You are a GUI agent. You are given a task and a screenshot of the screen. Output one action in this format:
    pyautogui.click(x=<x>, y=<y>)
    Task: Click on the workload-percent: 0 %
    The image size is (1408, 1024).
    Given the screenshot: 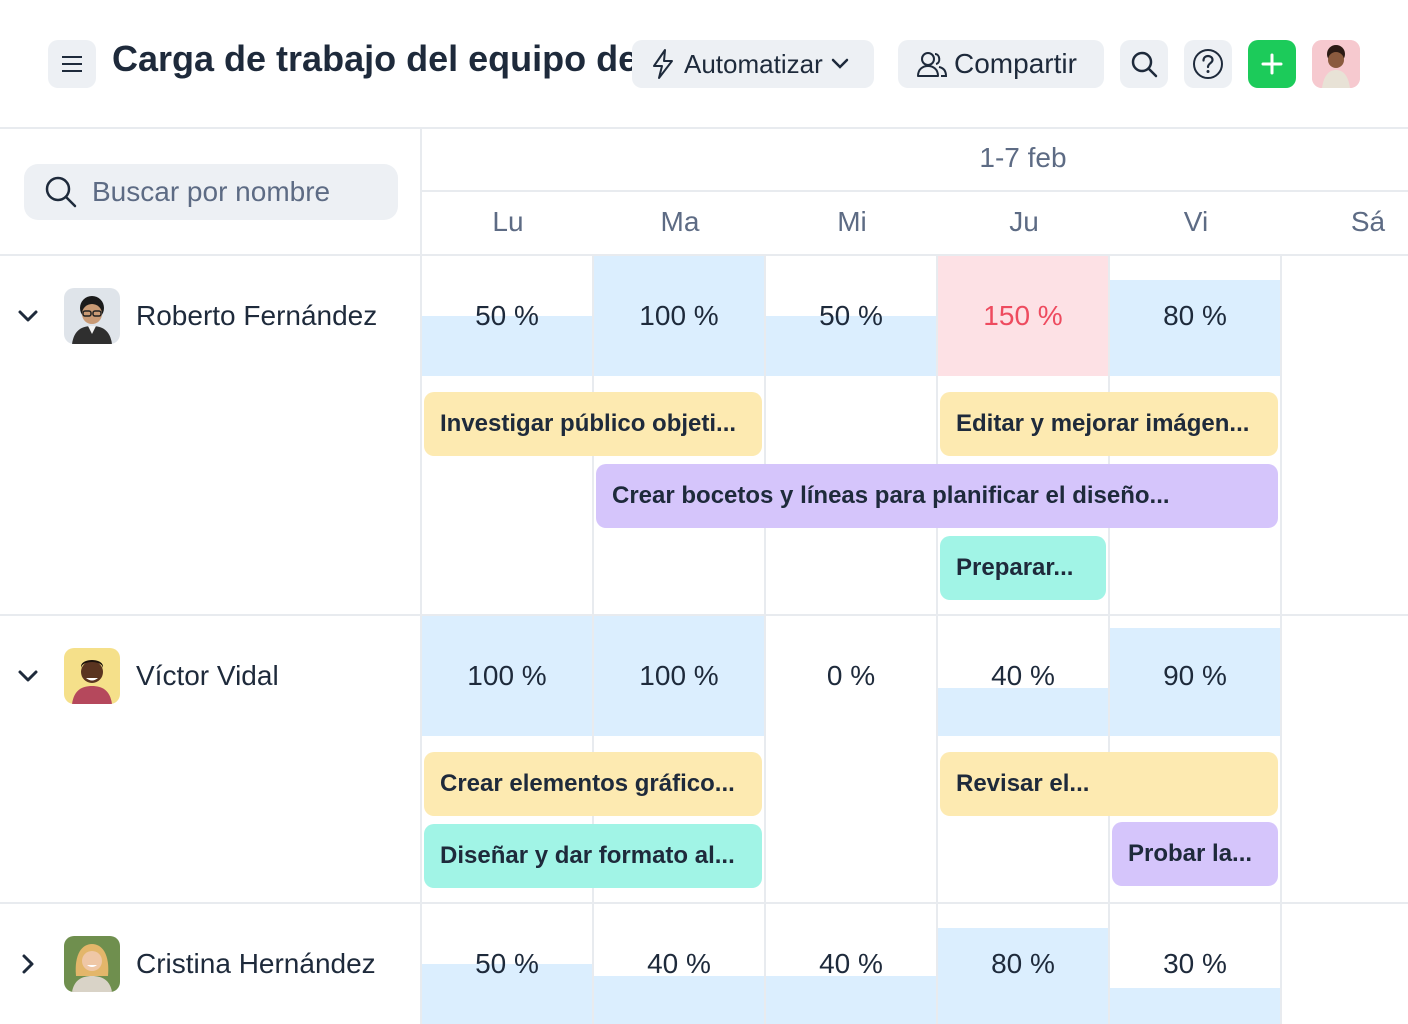 What is the action you would take?
    pyautogui.click(x=851, y=675)
    